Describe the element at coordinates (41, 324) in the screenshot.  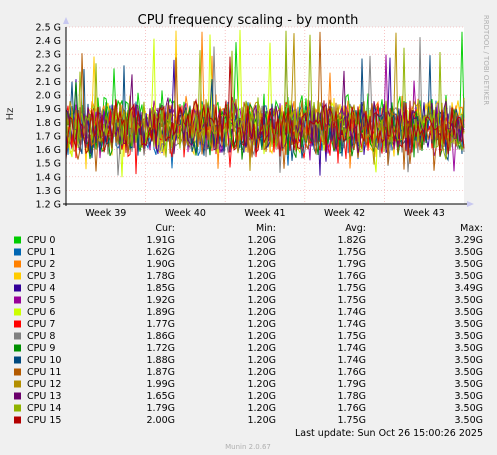
I see `legend-series-name: CPU 7` at that location.